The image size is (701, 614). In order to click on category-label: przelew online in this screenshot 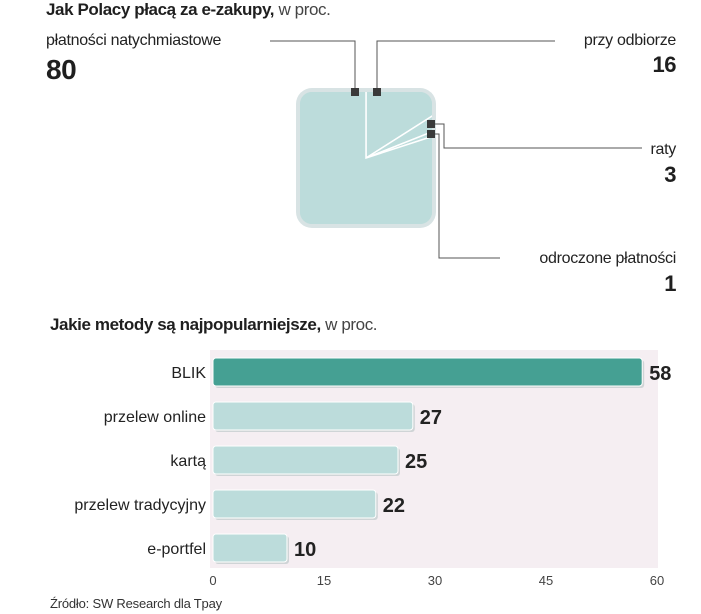, I will do `click(155, 417)`.